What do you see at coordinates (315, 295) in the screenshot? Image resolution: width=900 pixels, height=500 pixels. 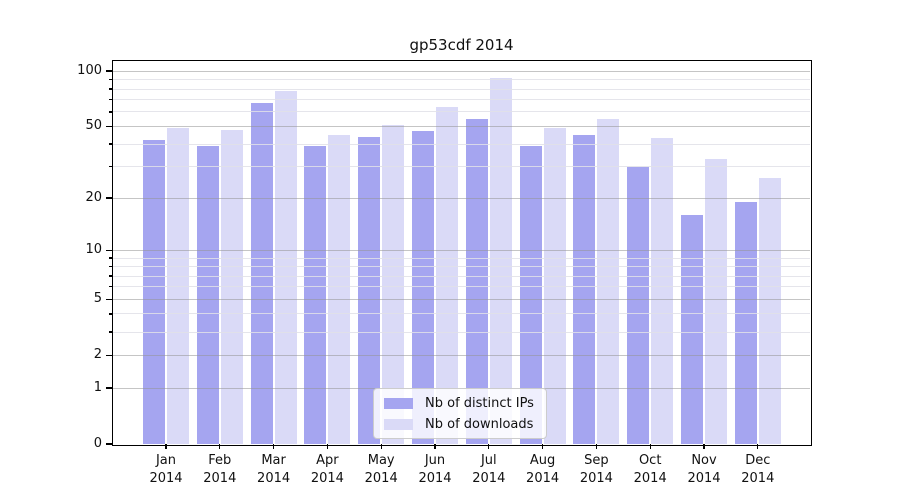 I see `bar-distinct-ips-apr` at bounding box center [315, 295].